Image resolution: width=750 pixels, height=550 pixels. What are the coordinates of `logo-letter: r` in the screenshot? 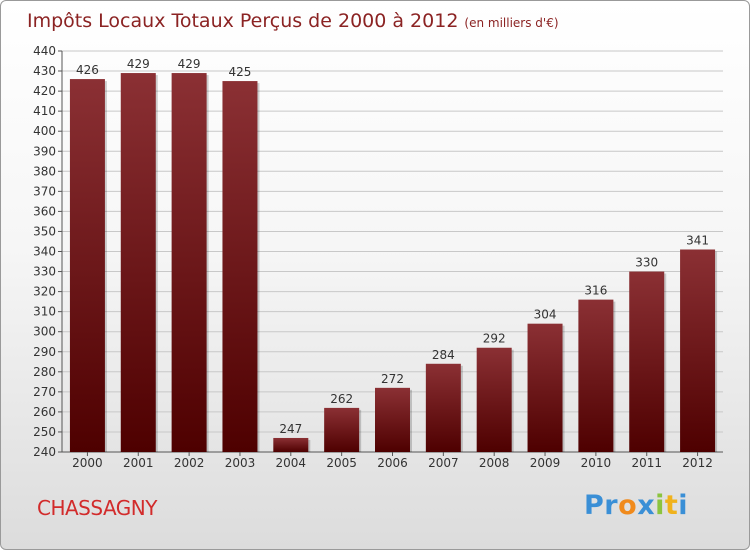 It's located at (611, 505).